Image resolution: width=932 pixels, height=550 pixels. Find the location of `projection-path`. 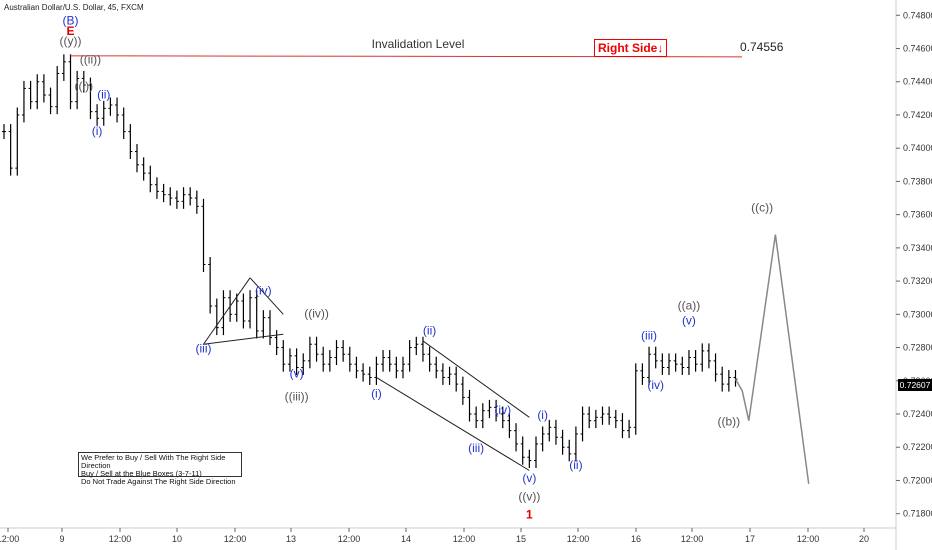

projection-path is located at coordinates (772, 359).